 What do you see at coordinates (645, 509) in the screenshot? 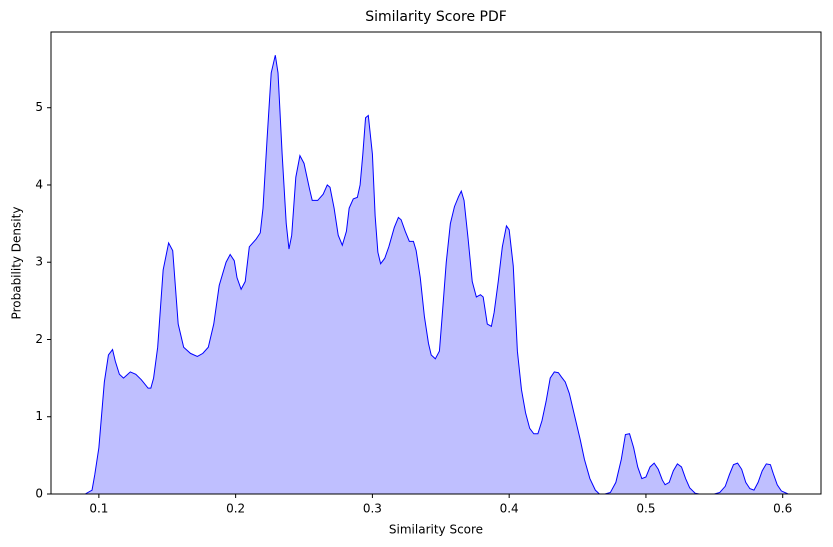
I see `x-tick-label: 0.5` at bounding box center [645, 509].